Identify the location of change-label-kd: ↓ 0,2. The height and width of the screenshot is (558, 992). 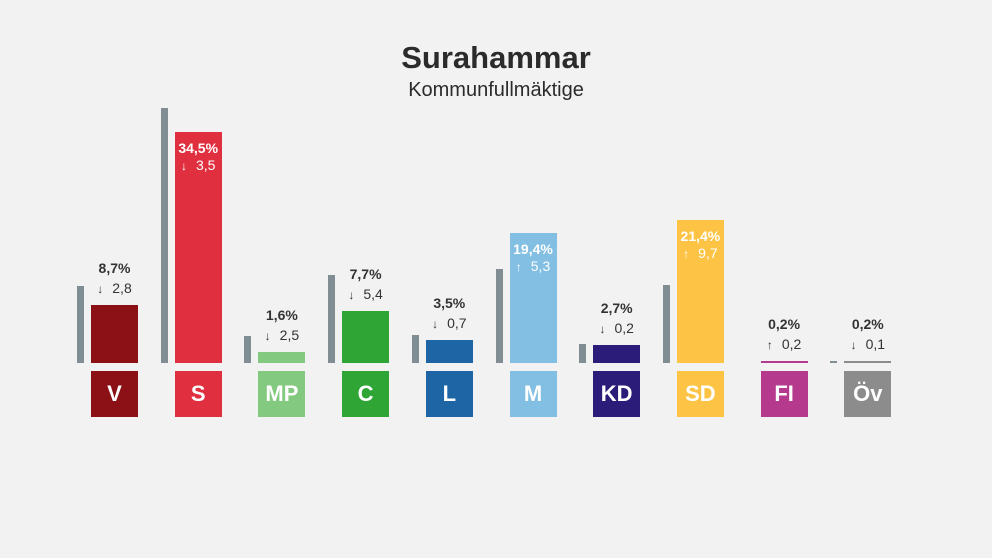
(617, 328).